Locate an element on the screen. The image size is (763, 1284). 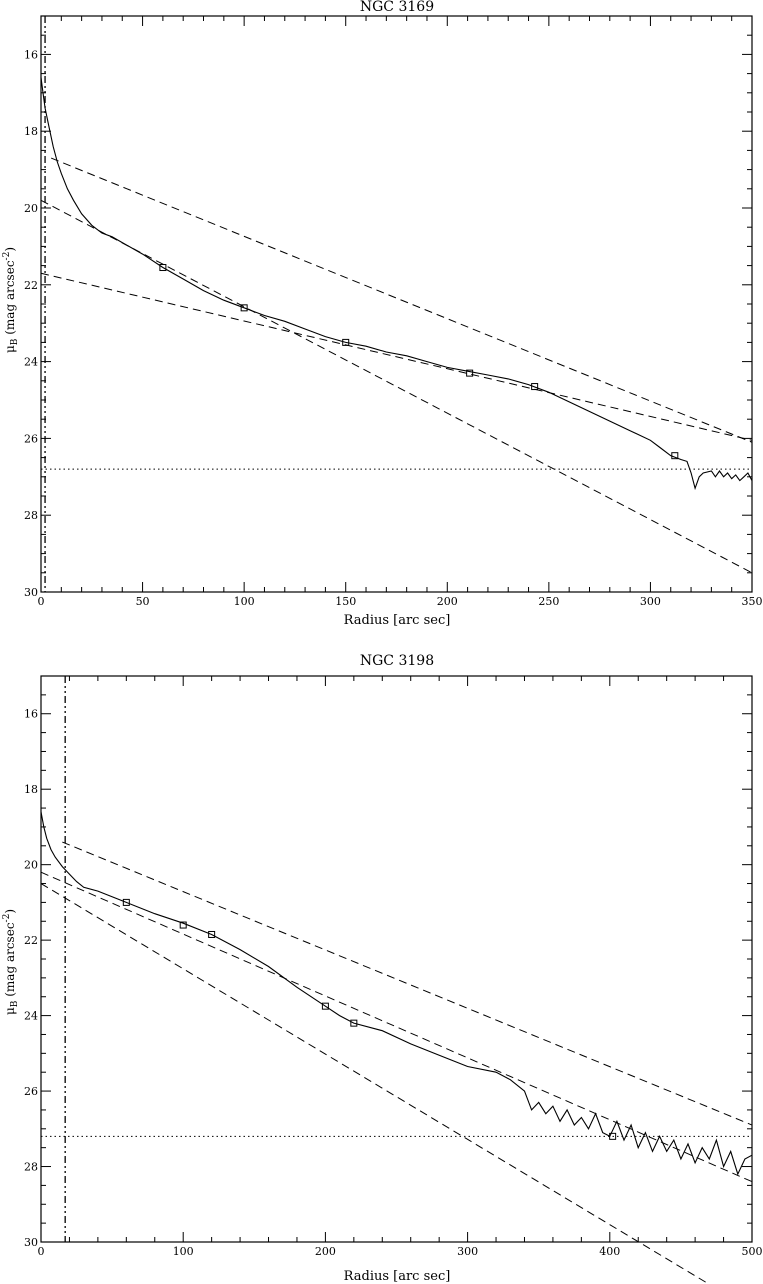
fit-line is located at coordinates (396, 356).